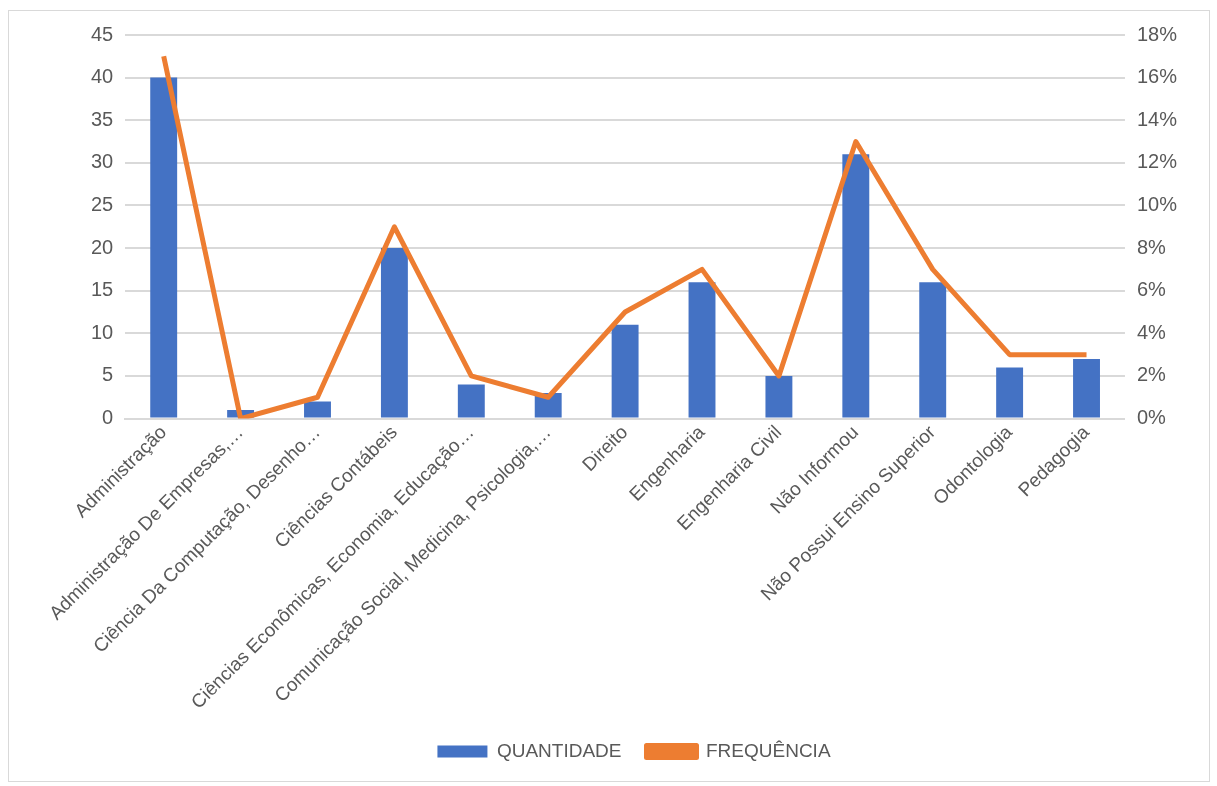 The height and width of the screenshot is (786, 1217). Describe the element at coordinates (102, 161) in the screenshot. I see `y-tick-label: 30` at that location.